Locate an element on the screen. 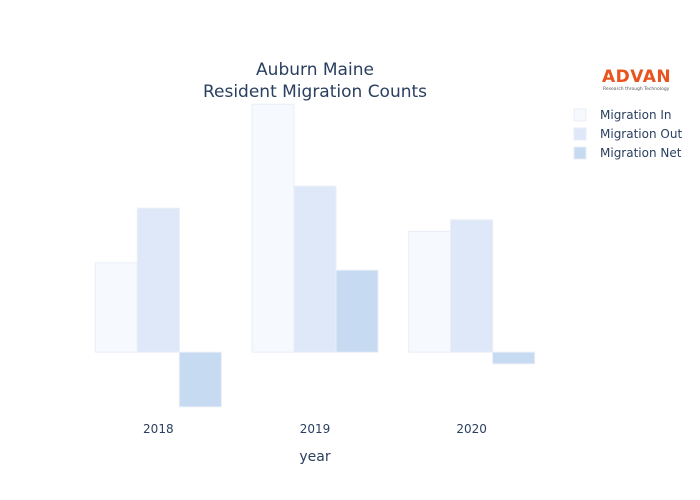  bar-migration-out-2020 is located at coordinates (472, 286).